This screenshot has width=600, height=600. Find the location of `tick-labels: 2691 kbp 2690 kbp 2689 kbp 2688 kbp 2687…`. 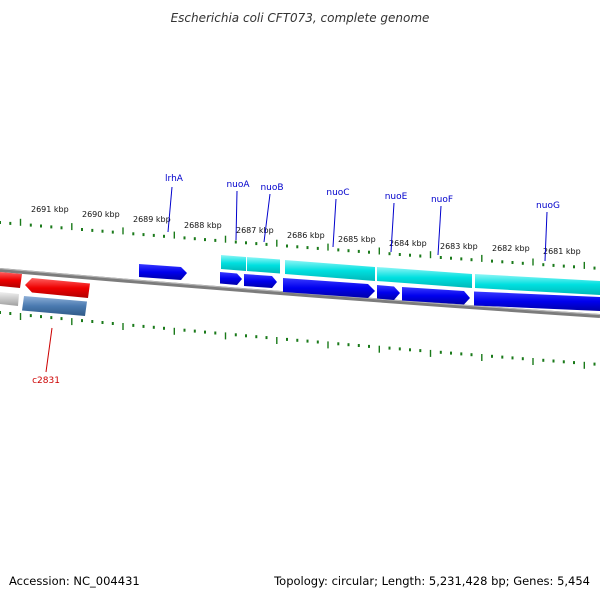

tick-labels: 2691 kbp 2690 kbp 2689 kbp 2688 kbp 2687… is located at coordinates (306, 230).